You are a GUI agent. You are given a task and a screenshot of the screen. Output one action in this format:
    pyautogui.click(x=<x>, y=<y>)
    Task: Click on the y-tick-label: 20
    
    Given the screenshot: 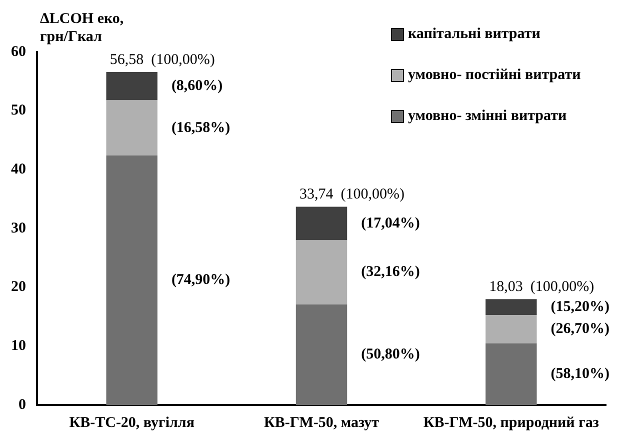 What is the action you would take?
    pyautogui.click(x=18, y=287)
    